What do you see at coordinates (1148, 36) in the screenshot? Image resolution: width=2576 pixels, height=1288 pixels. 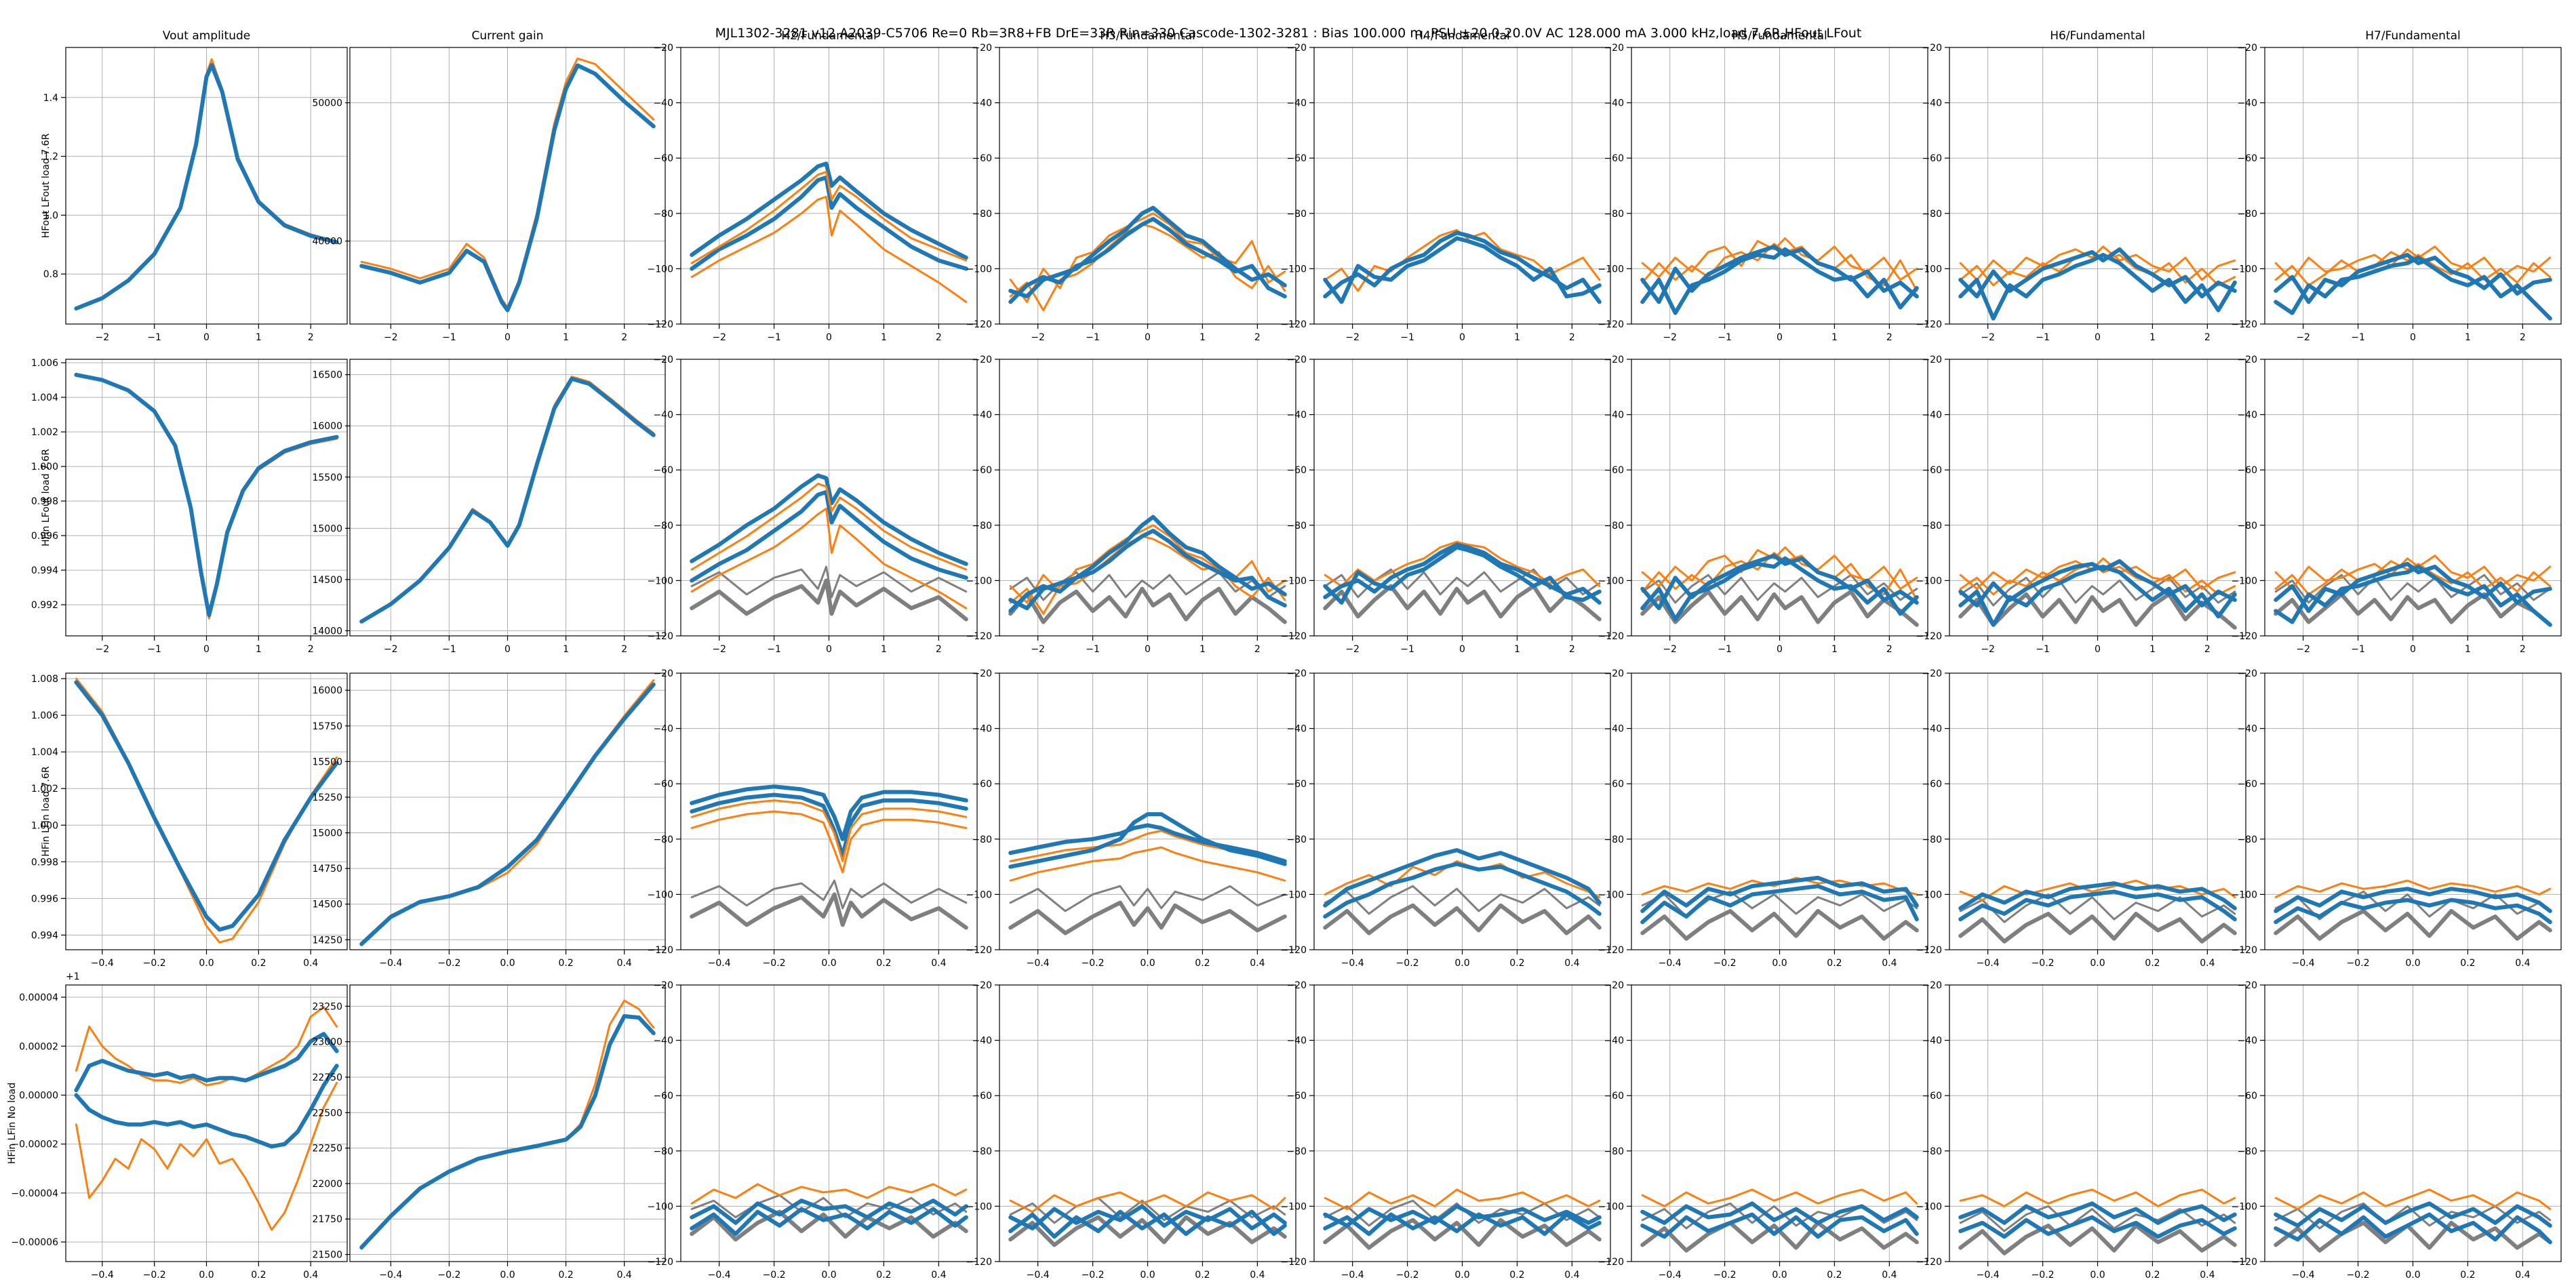 I see `panel-title: H3/Fundamental` at bounding box center [1148, 36].